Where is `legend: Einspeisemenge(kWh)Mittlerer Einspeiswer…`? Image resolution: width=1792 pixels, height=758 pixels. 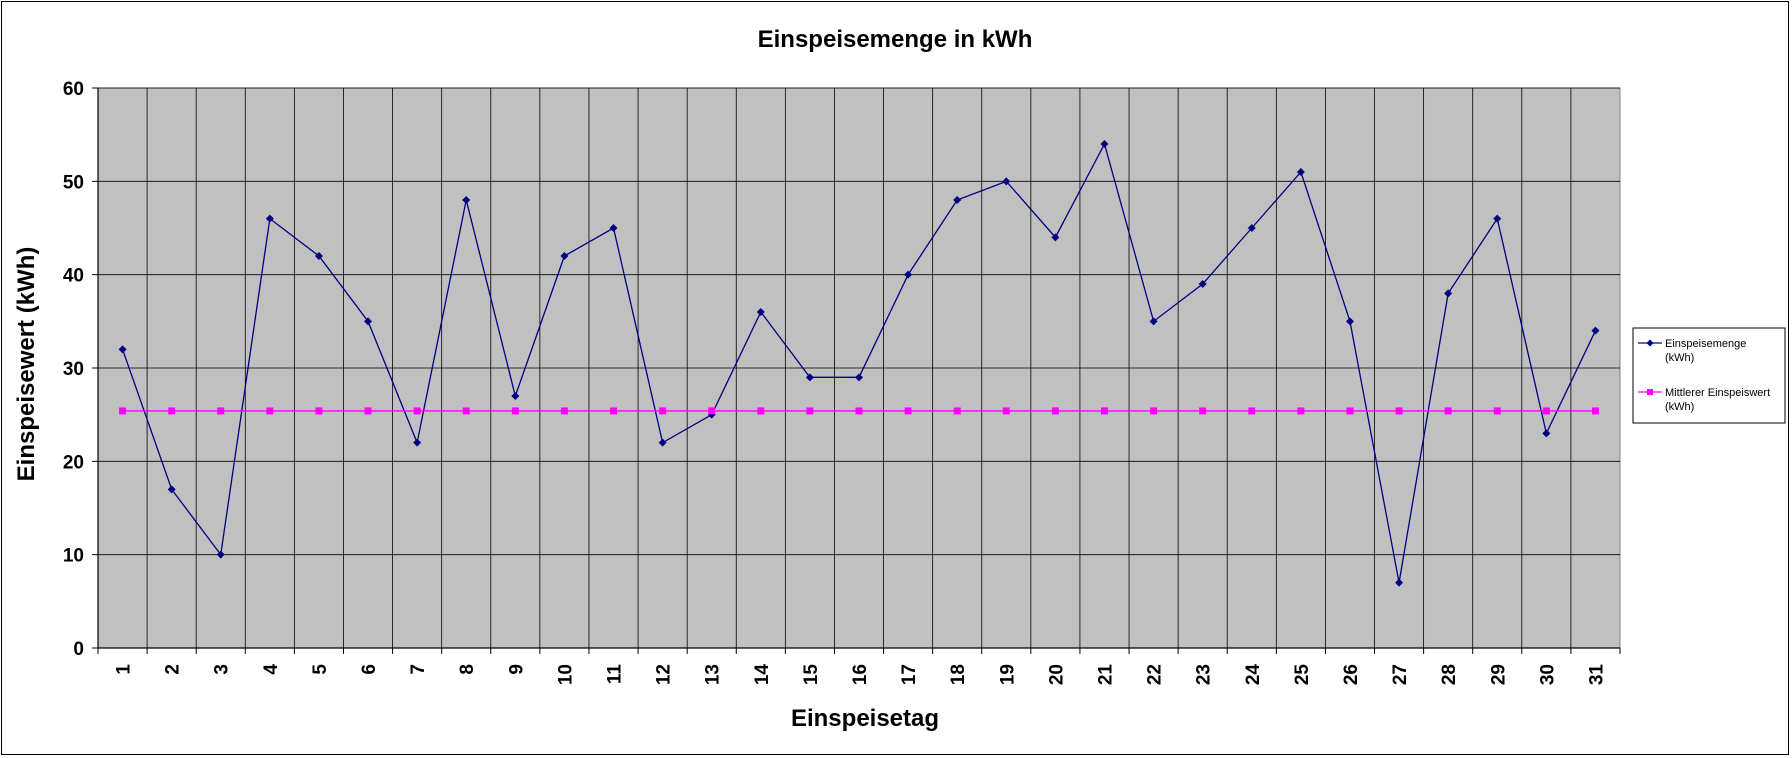 legend: Einspeisemenge(kWh)Mittlerer Einspeiswer… is located at coordinates (1709, 375).